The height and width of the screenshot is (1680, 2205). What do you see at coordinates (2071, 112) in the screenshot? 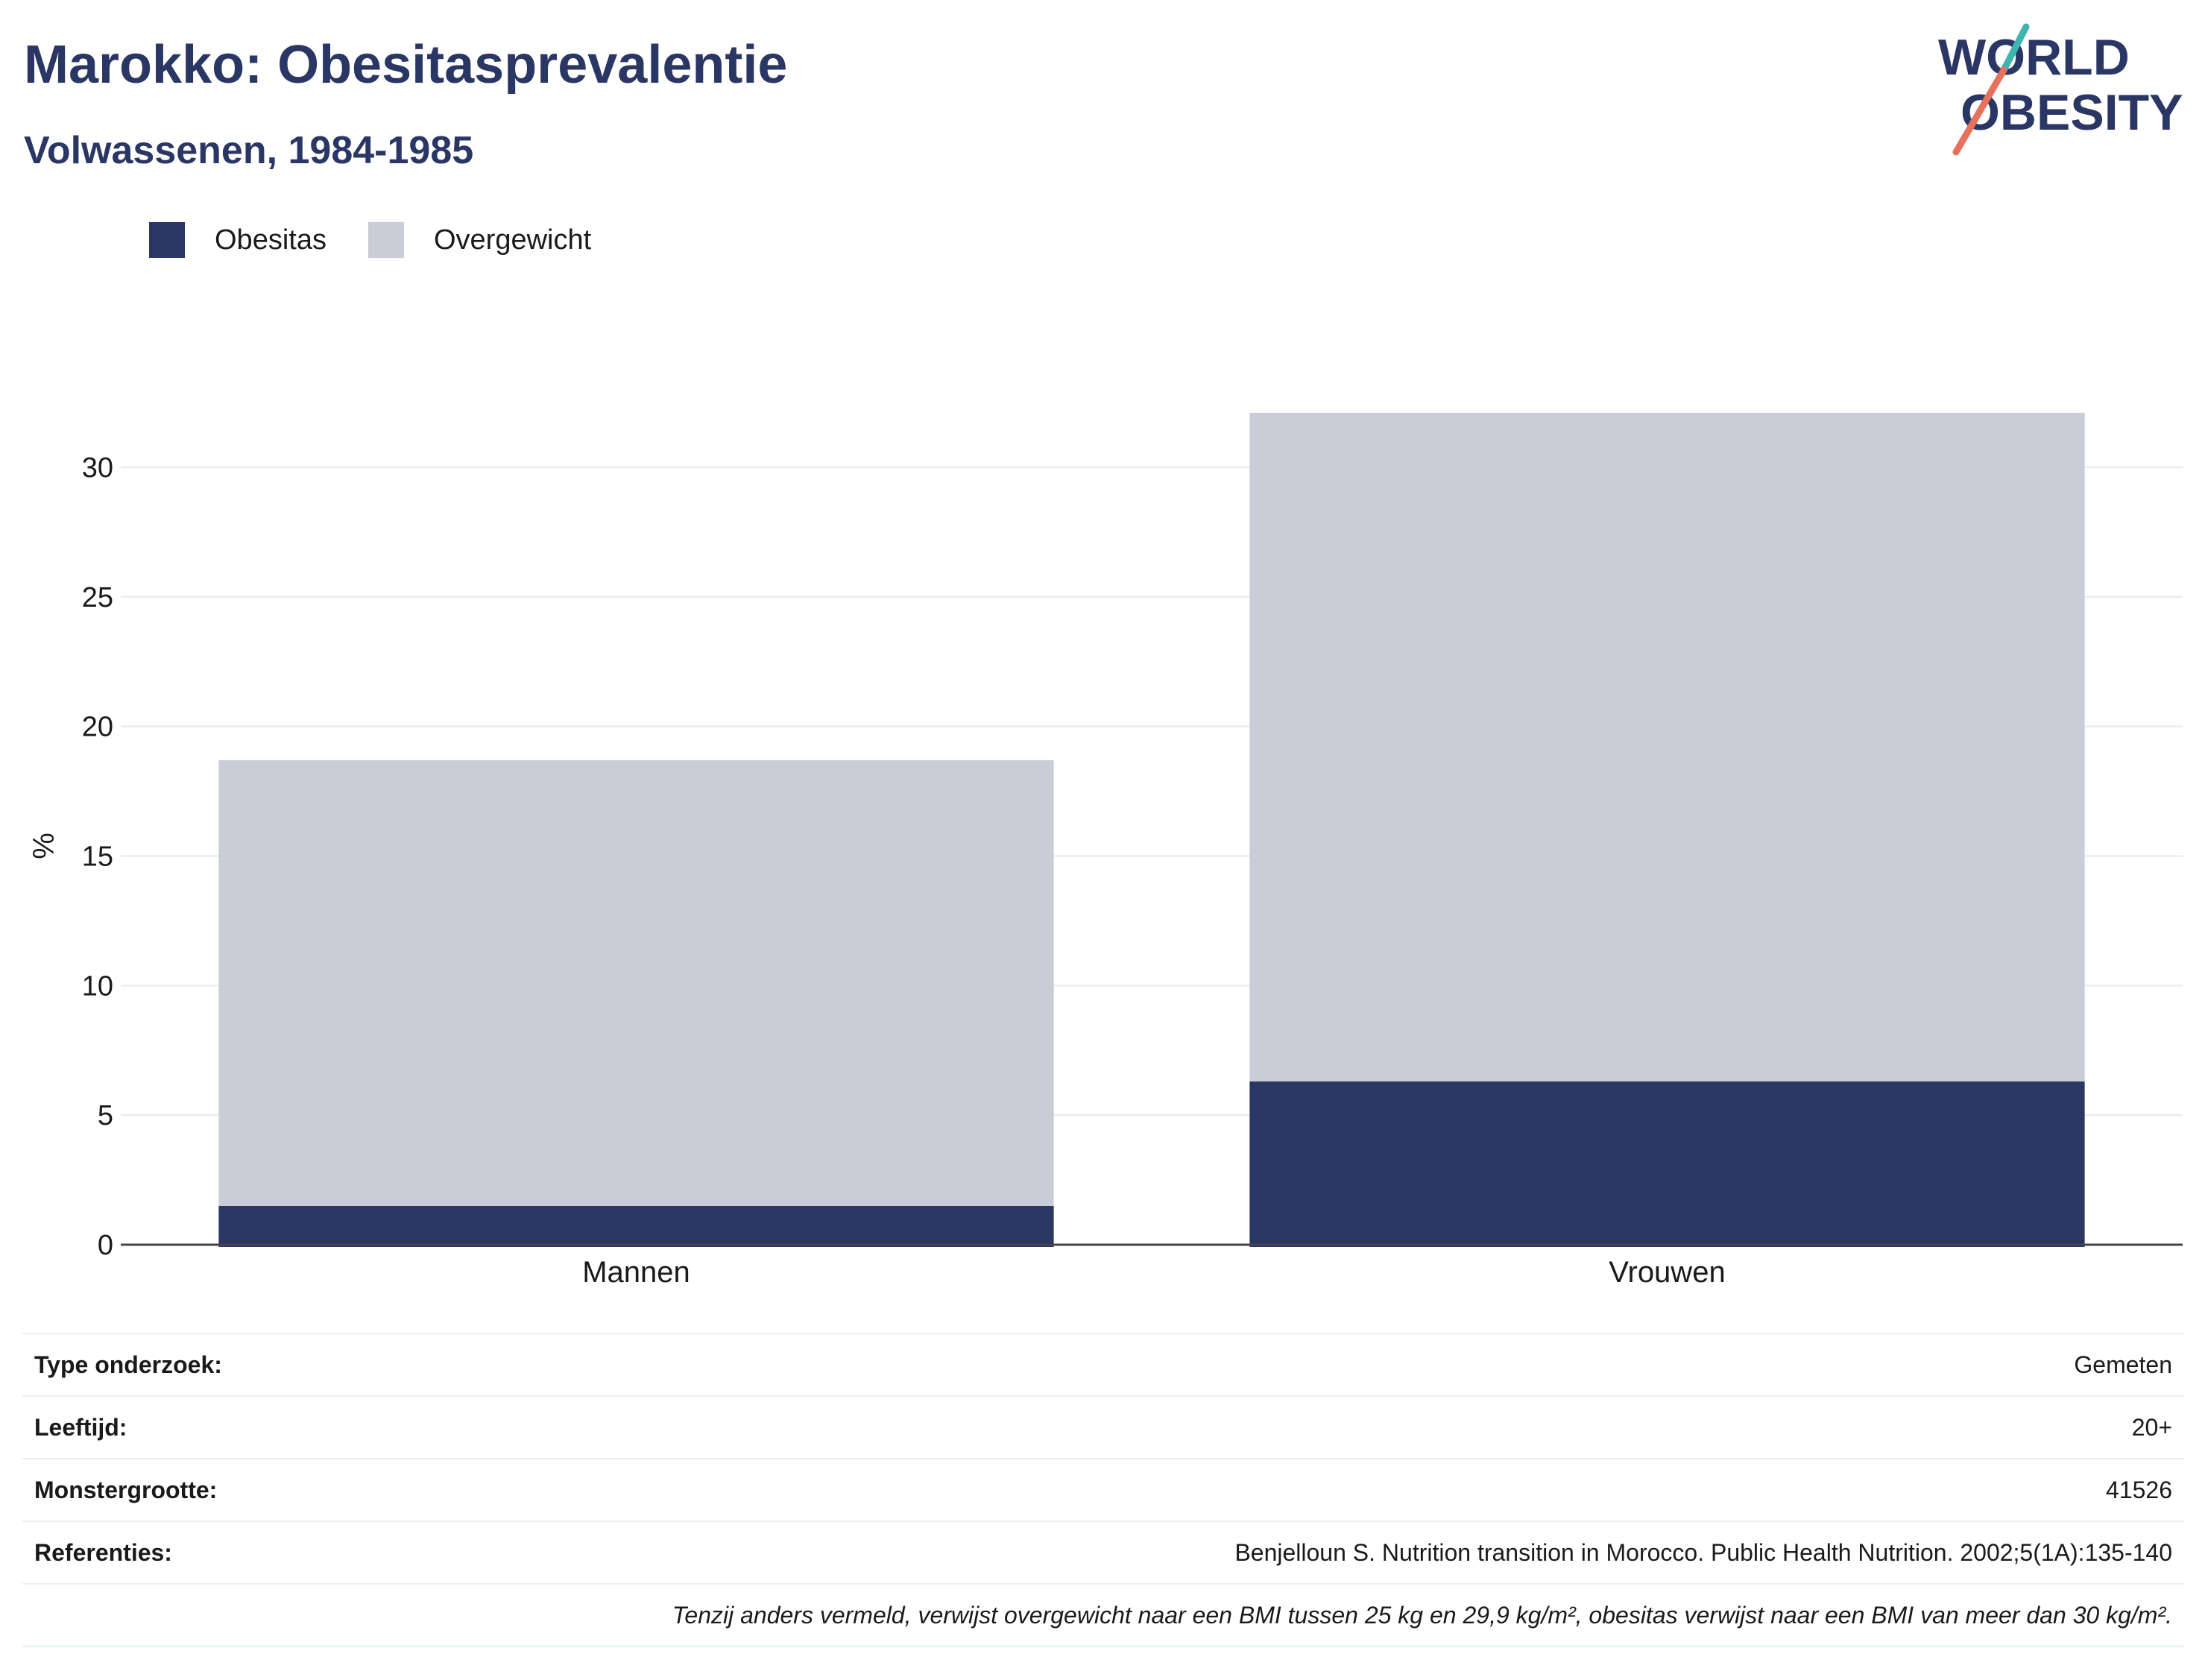
I see `logo-text-obesity: OBESITY` at bounding box center [2071, 112].